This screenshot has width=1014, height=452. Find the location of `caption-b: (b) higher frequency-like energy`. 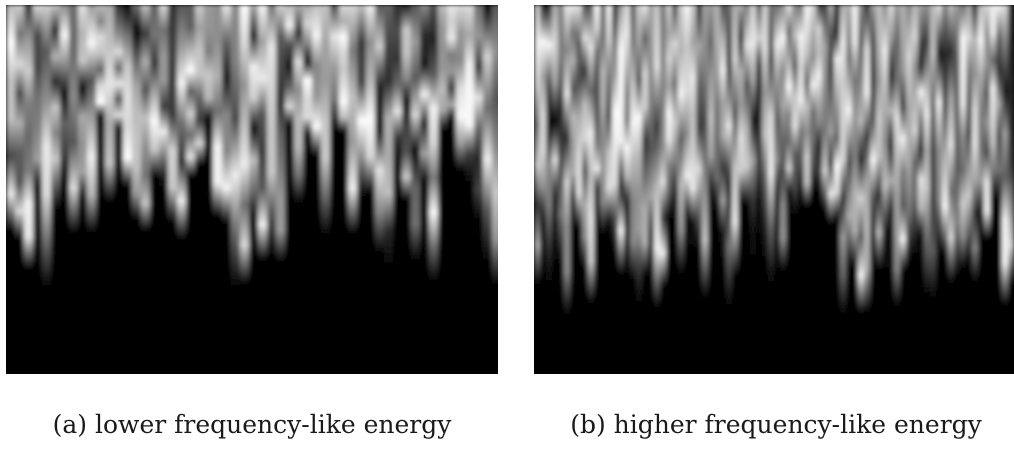

caption-b: (b) higher frequency-like energy is located at coordinates (776, 424).